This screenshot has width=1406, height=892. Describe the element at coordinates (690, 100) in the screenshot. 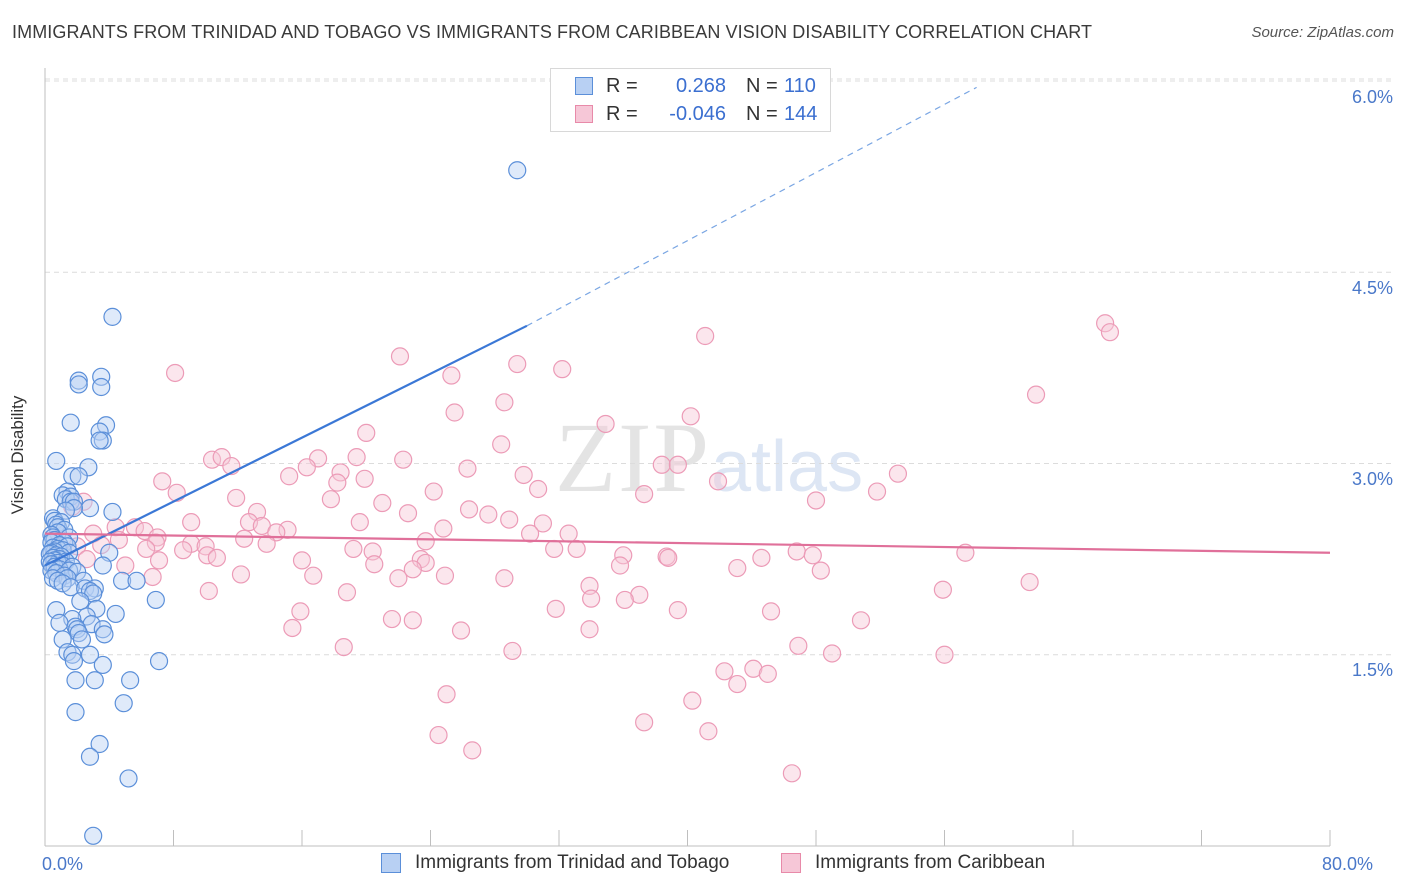

I see `correlation-legend: R = 0.268 N = 110 R = -0.046 N = 144` at that location.